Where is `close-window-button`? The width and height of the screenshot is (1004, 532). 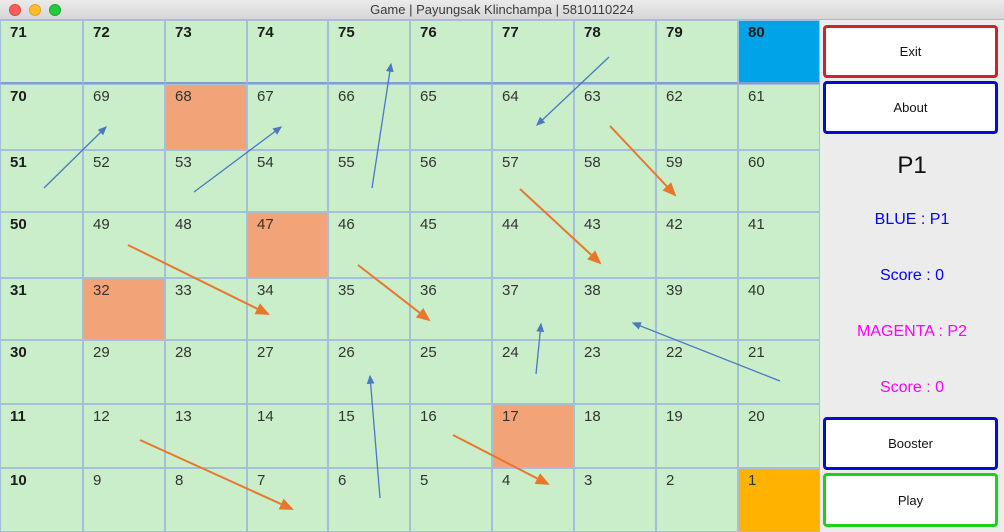
close-window-button is located at coordinates (15, 10).